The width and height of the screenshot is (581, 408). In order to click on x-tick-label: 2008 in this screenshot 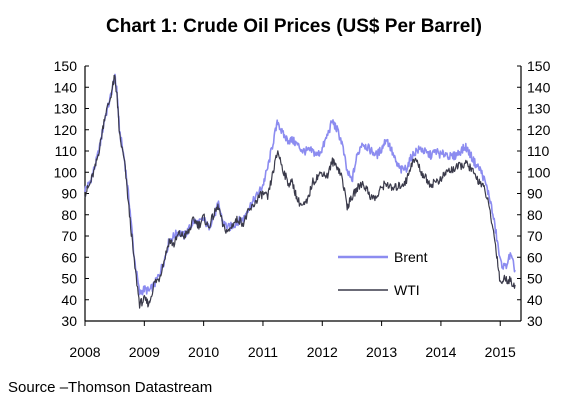, I will do `click(84, 352)`.